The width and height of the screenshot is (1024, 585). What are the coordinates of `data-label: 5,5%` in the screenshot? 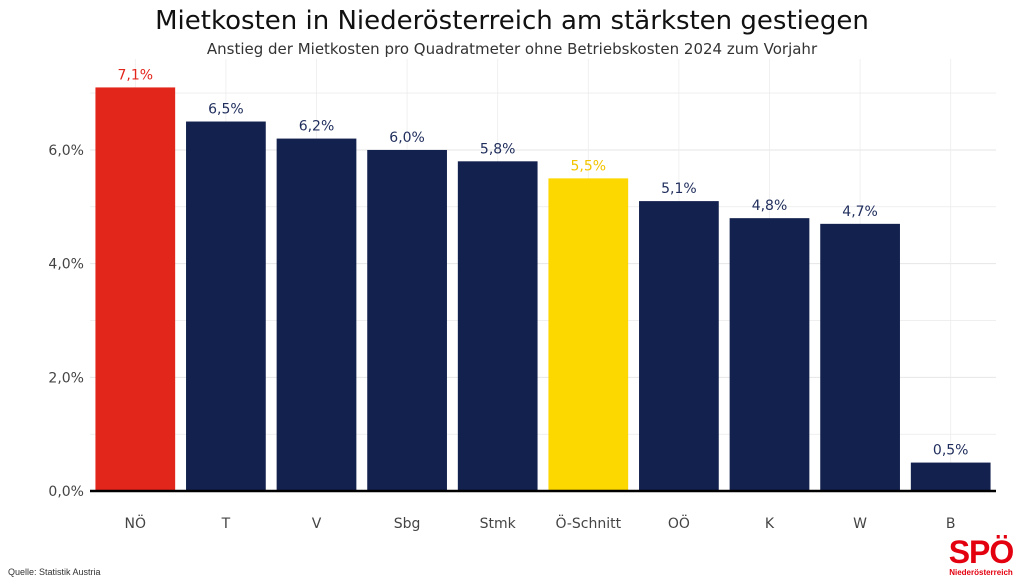 It's located at (589, 166).